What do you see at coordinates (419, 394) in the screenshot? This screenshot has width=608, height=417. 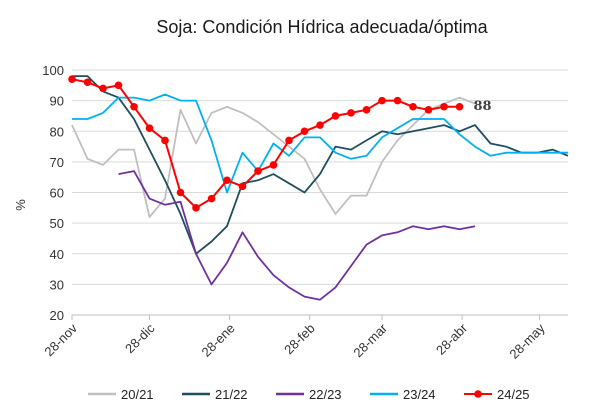 I see `legend-label: 23/24` at bounding box center [419, 394].